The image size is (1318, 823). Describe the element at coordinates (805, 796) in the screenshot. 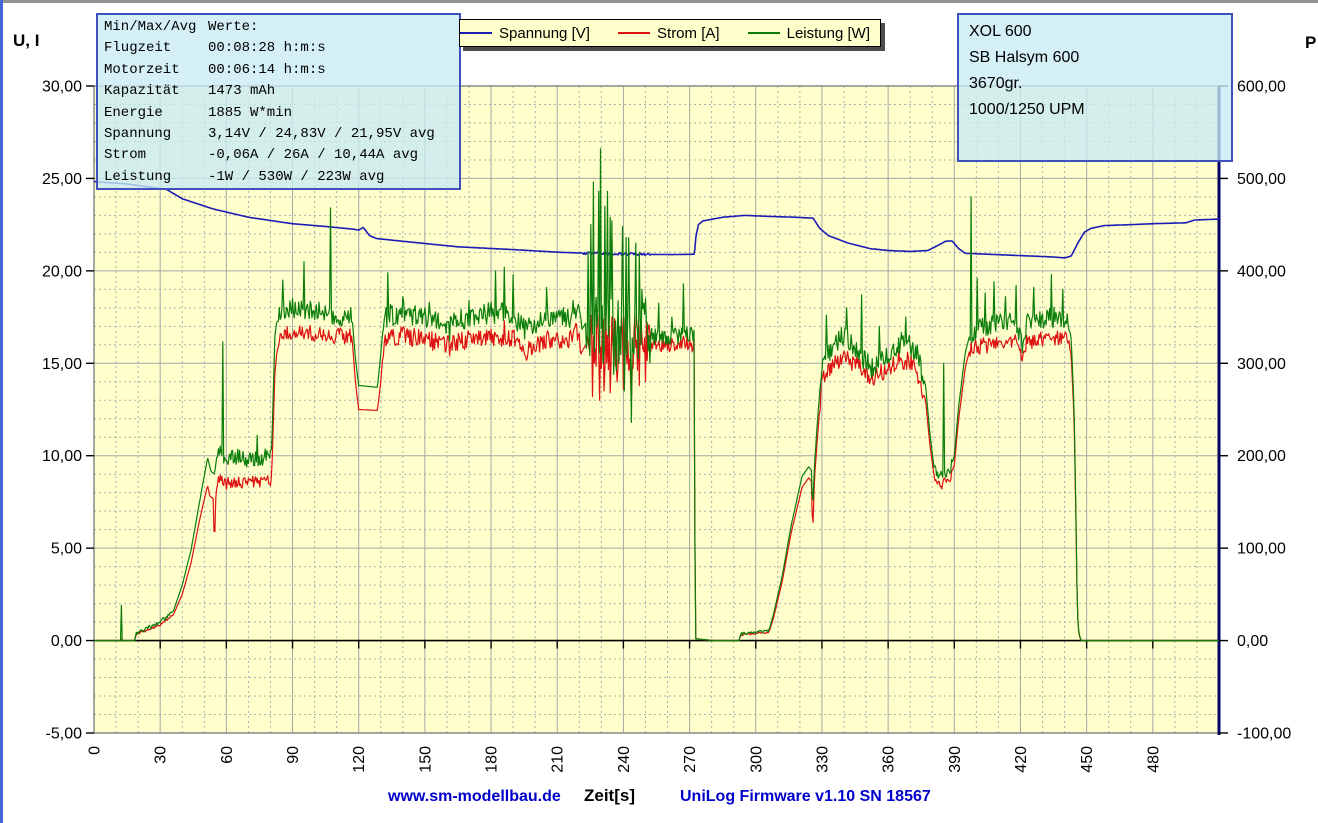

I see `firmware-version-text: UniLog Firmware v1.10 SN 18567` at that location.